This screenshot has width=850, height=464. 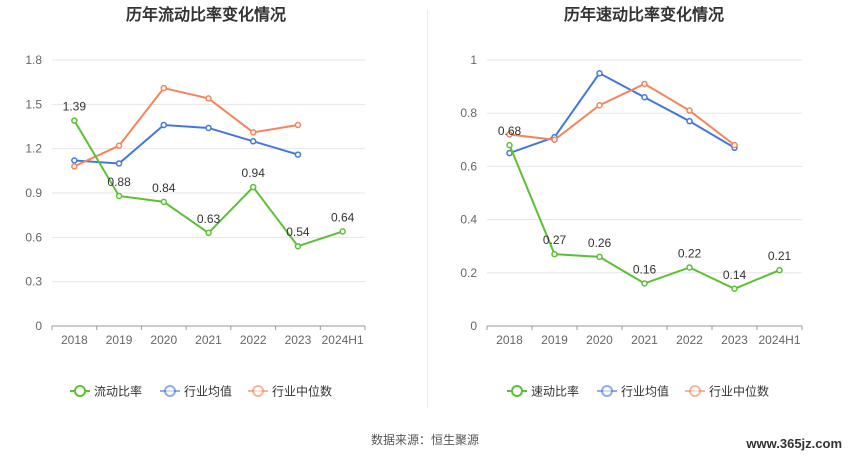 I want to click on y-tick-label: 1.5, so click(x=33, y=104).